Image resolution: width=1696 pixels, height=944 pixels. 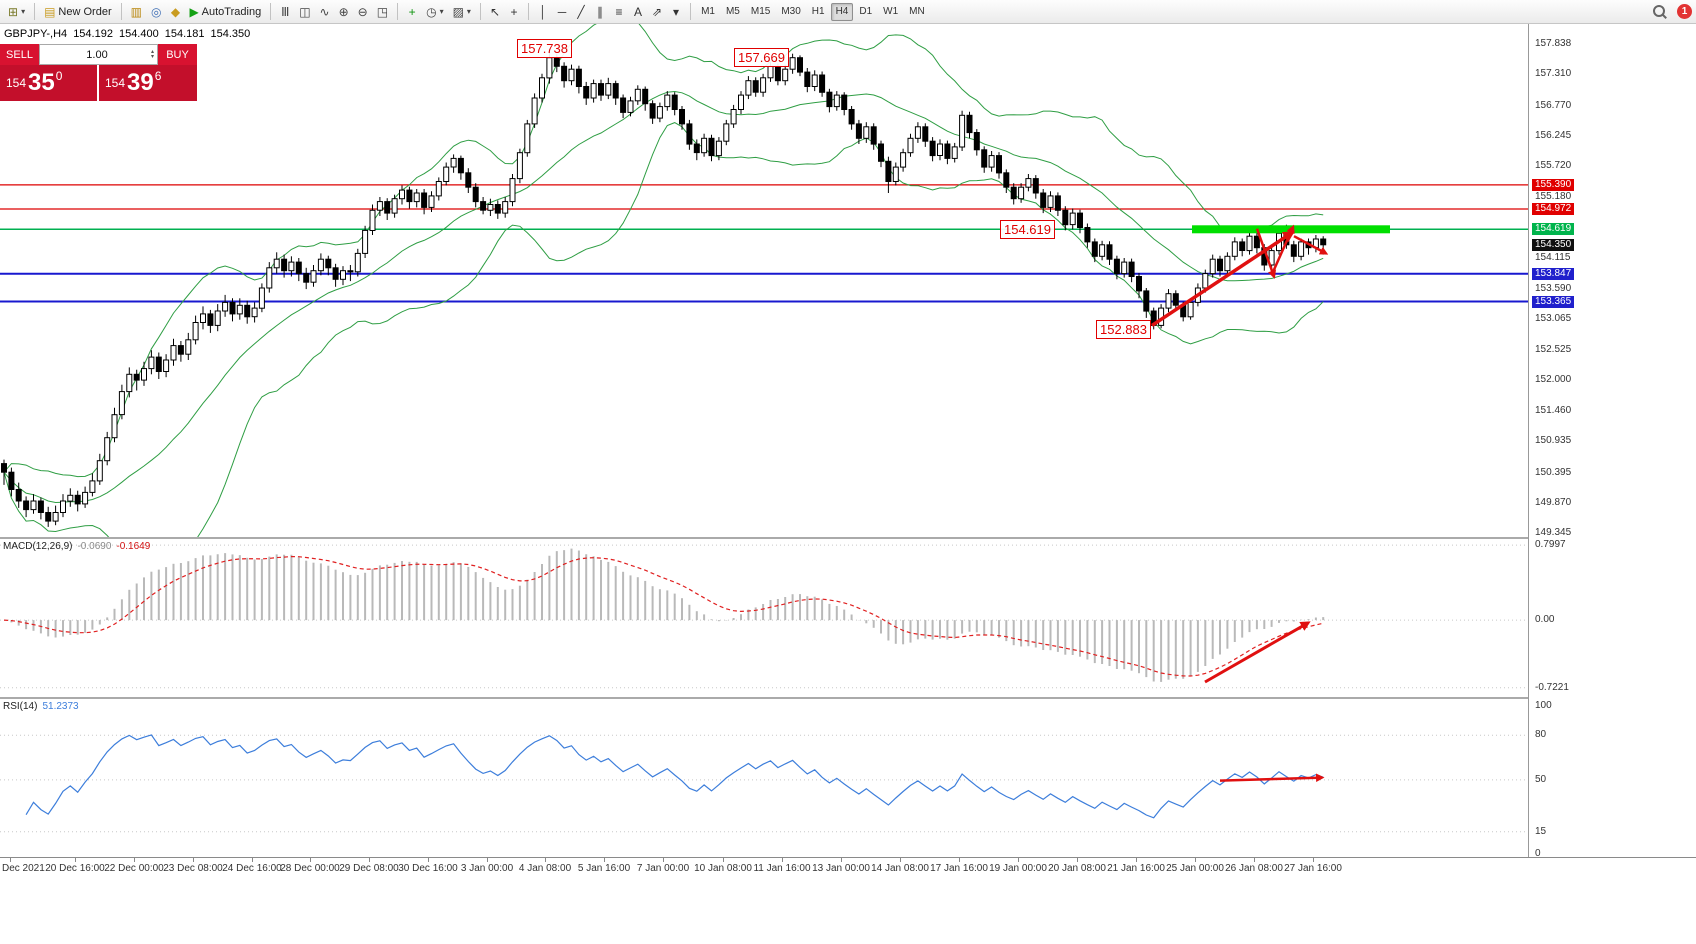 What do you see at coordinates (1684, 11) in the screenshot?
I see `notification-badge: 1` at bounding box center [1684, 11].